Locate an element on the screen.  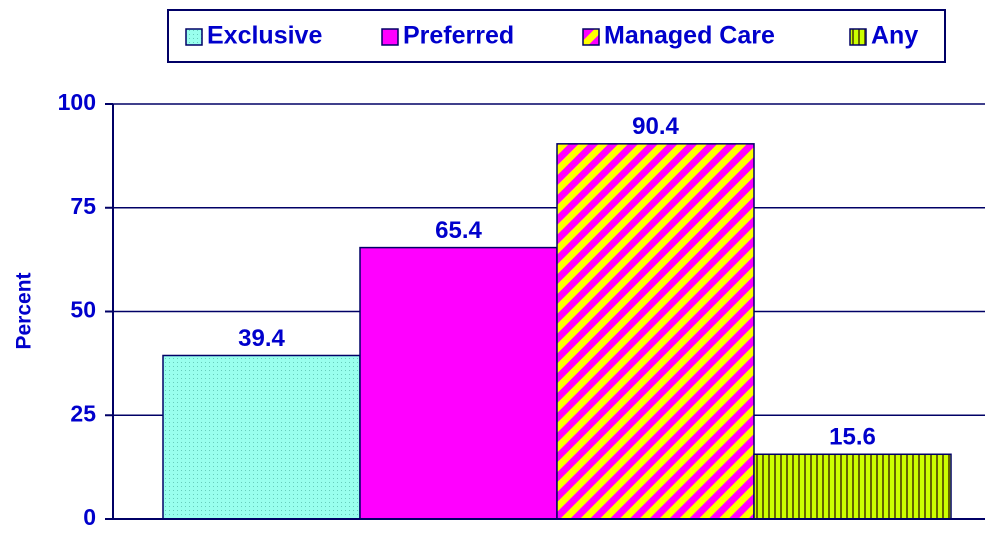
value-label: 90.4 is located at coordinates (655, 126).